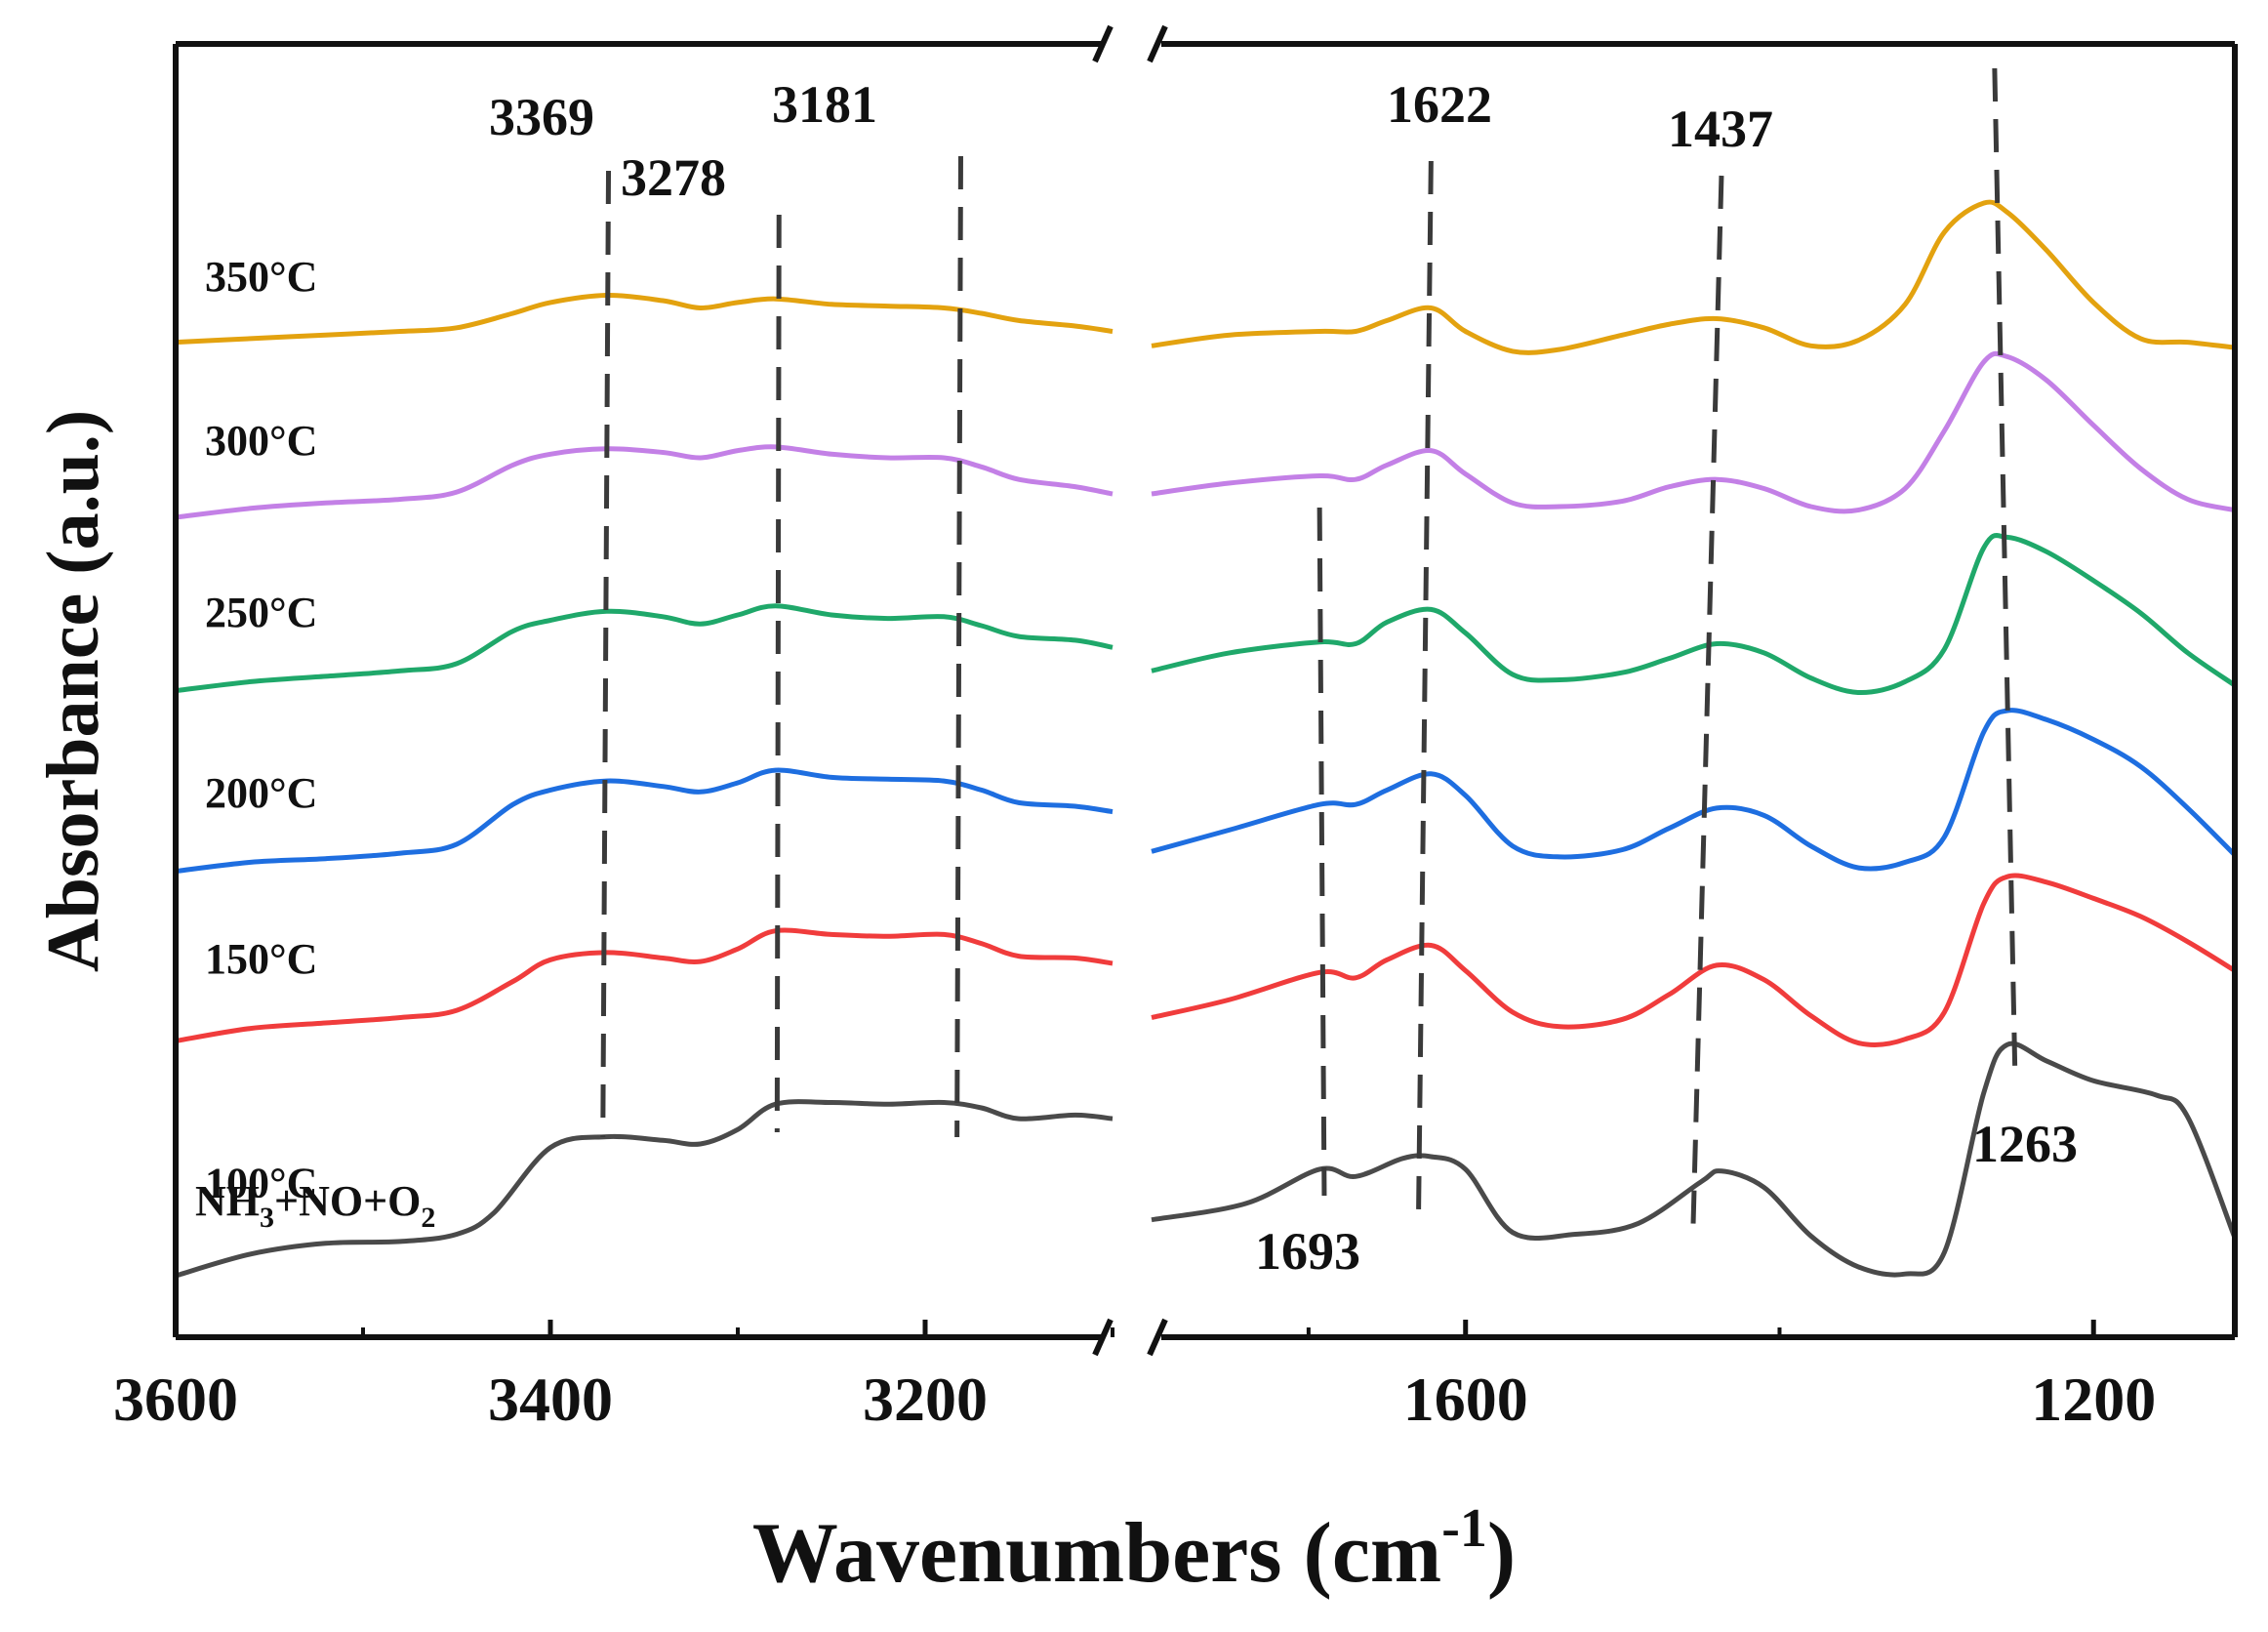  What do you see at coordinates (2025, 1144) in the screenshot?
I see `peak-label-1263: 1263` at bounding box center [2025, 1144].